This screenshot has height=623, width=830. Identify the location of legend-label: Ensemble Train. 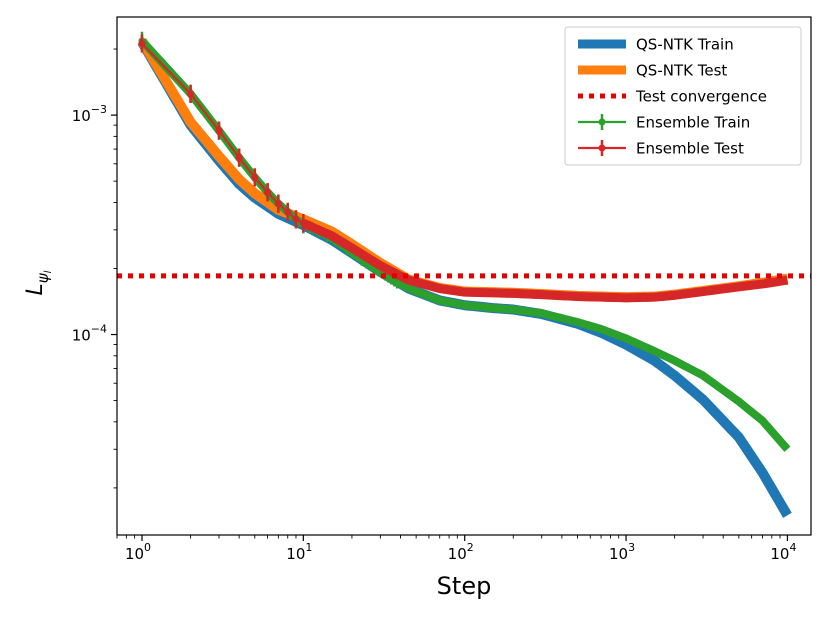
(693, 123).